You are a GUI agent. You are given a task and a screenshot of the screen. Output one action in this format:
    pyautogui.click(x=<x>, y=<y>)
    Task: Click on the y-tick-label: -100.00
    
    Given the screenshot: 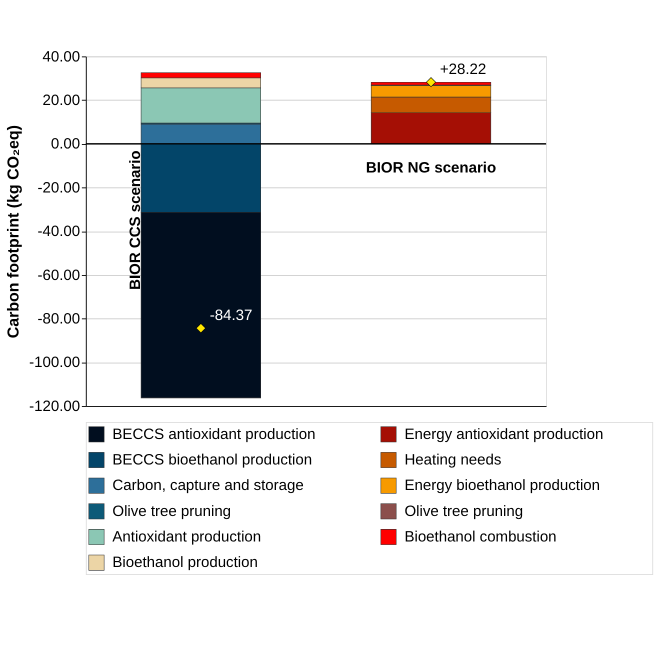 What is the action you would take?
    pyautogui.click(x=54, y=363)
    